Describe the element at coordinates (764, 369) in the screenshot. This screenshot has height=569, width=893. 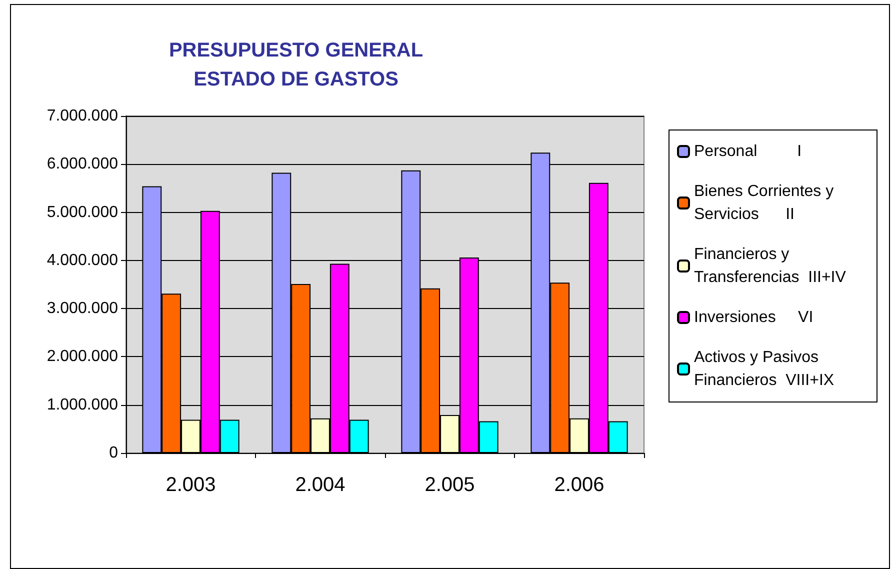
I see `legend-label: Activos y Pasivos Financieros VIII+IX` at that location.